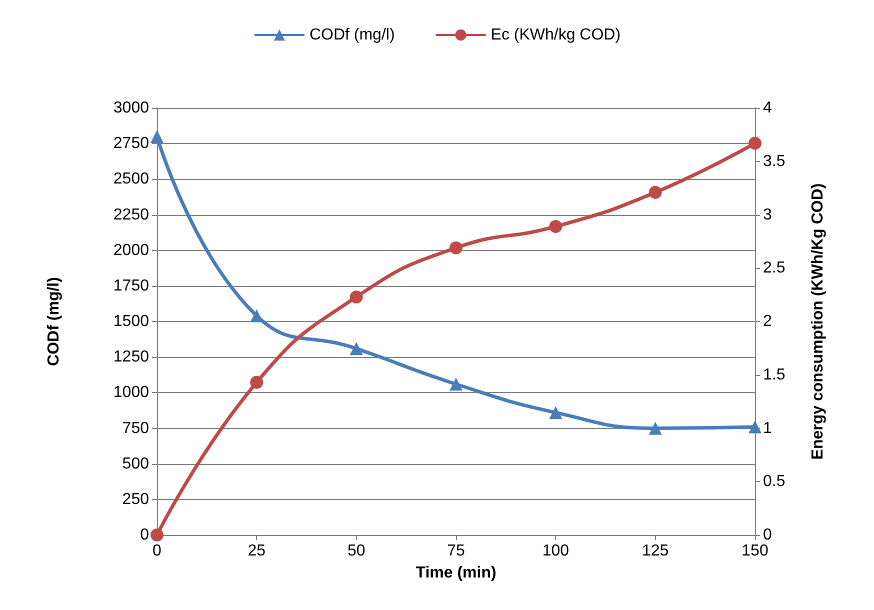 The height and width of the screenshot is (610, 874). Describe the element at coordinates (131, 321) in the screenshot. I see `y-tick-label: 1500` at that location.